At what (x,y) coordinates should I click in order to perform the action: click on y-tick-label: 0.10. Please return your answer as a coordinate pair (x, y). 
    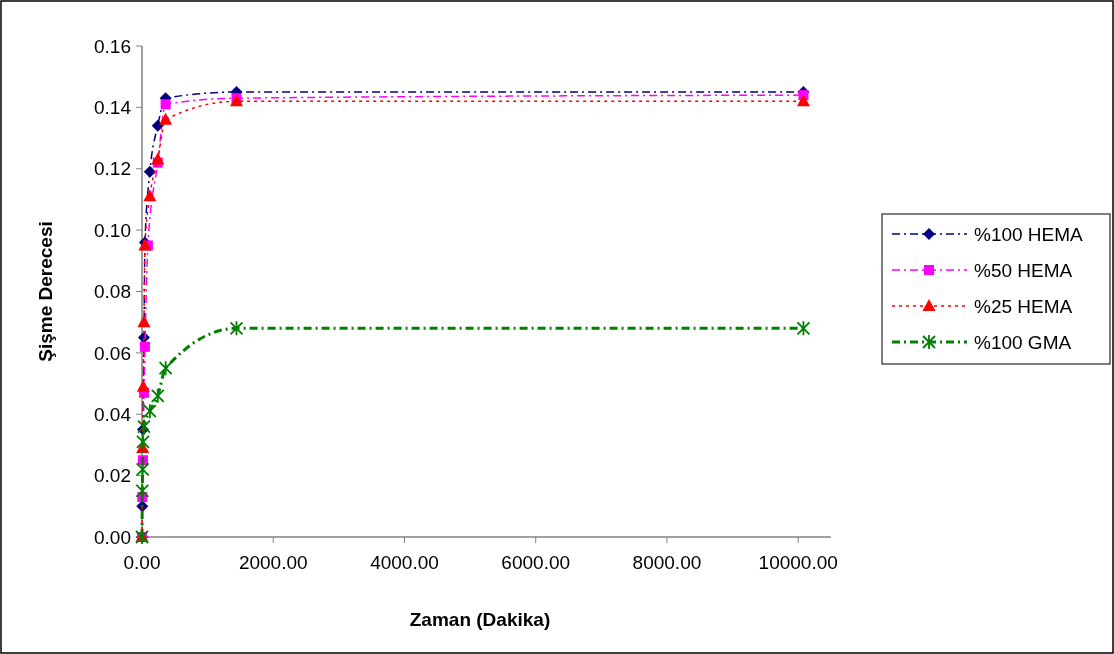
    Looking at the image, I should click on (112, 230).